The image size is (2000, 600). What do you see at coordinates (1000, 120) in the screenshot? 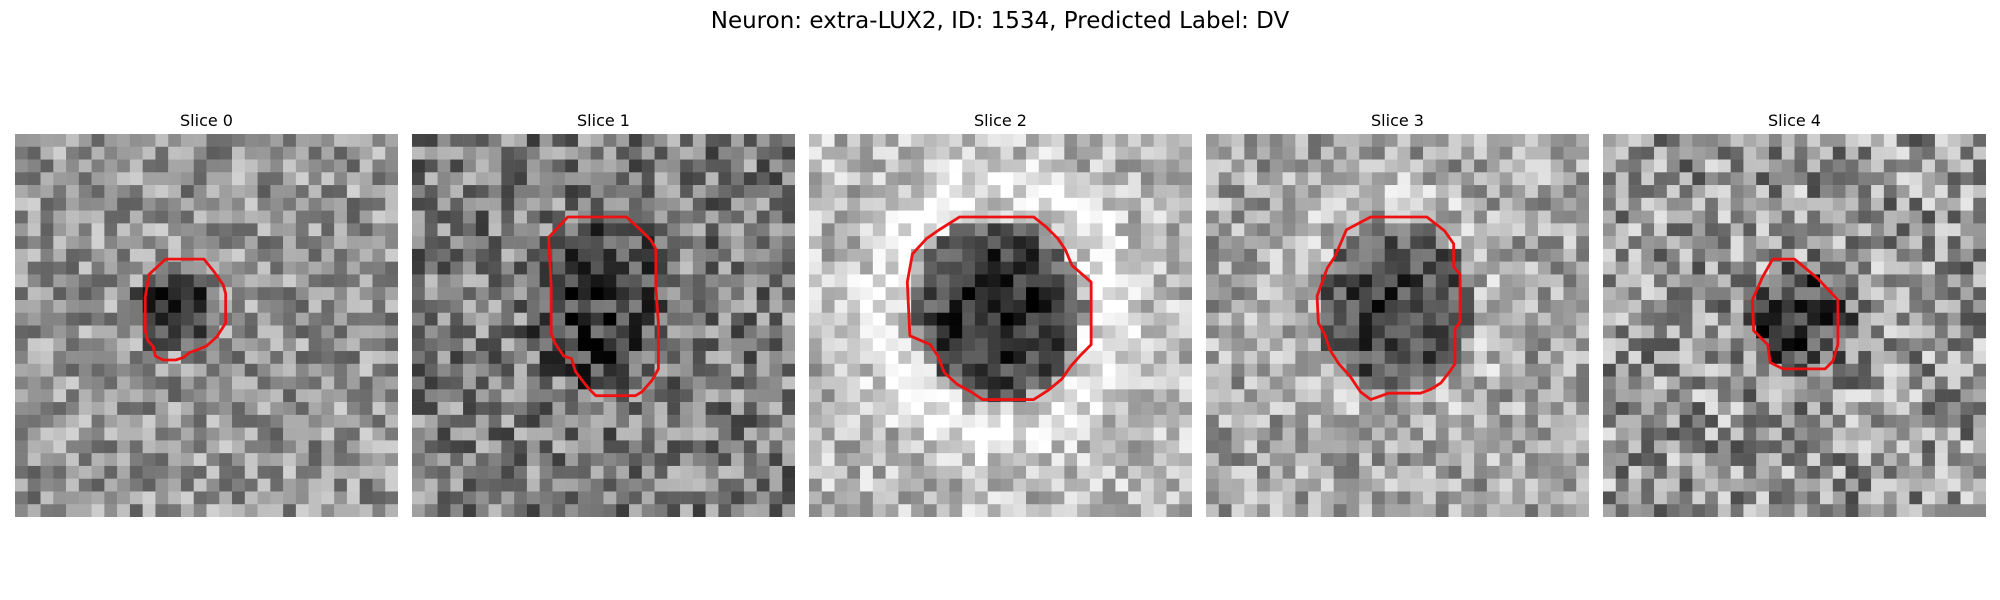
I see `slice-title: Slice 2` at bounding box center [1000, 120].